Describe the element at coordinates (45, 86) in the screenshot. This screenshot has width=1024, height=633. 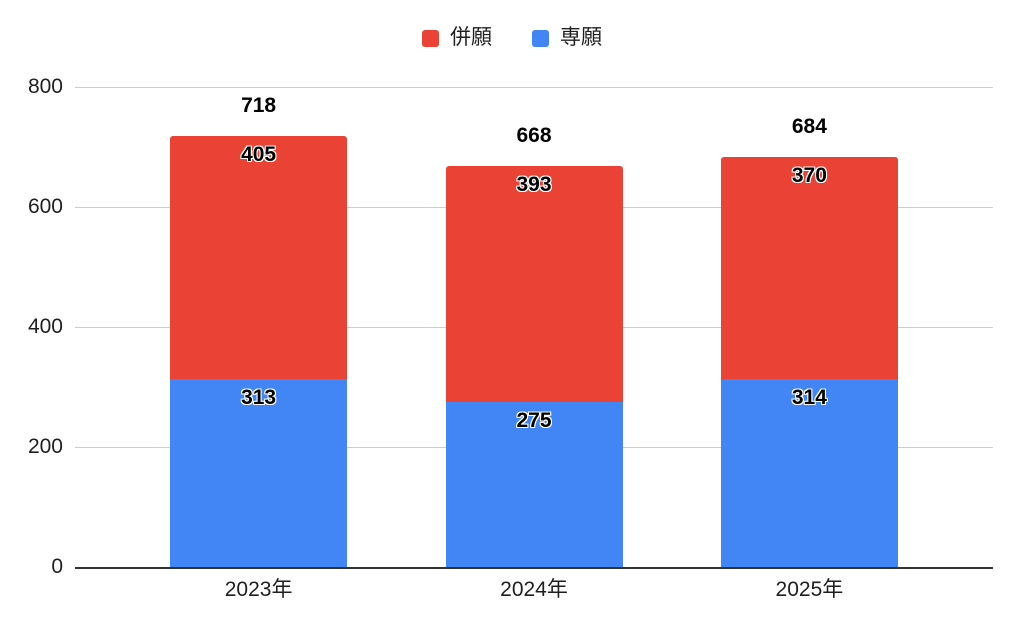
I see `y-tick-label: 800` at that location.